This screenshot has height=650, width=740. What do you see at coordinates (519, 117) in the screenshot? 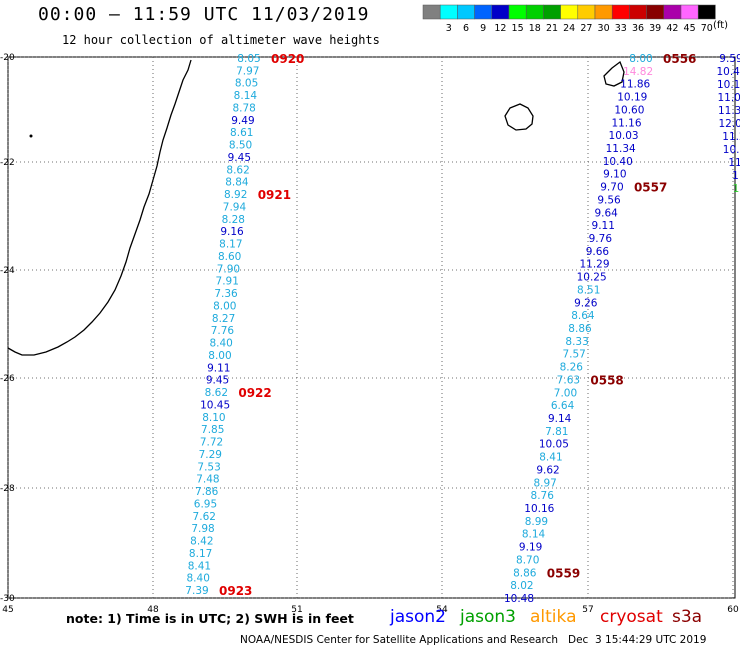
I see `reunion-island` at bounding box center [519, 117].